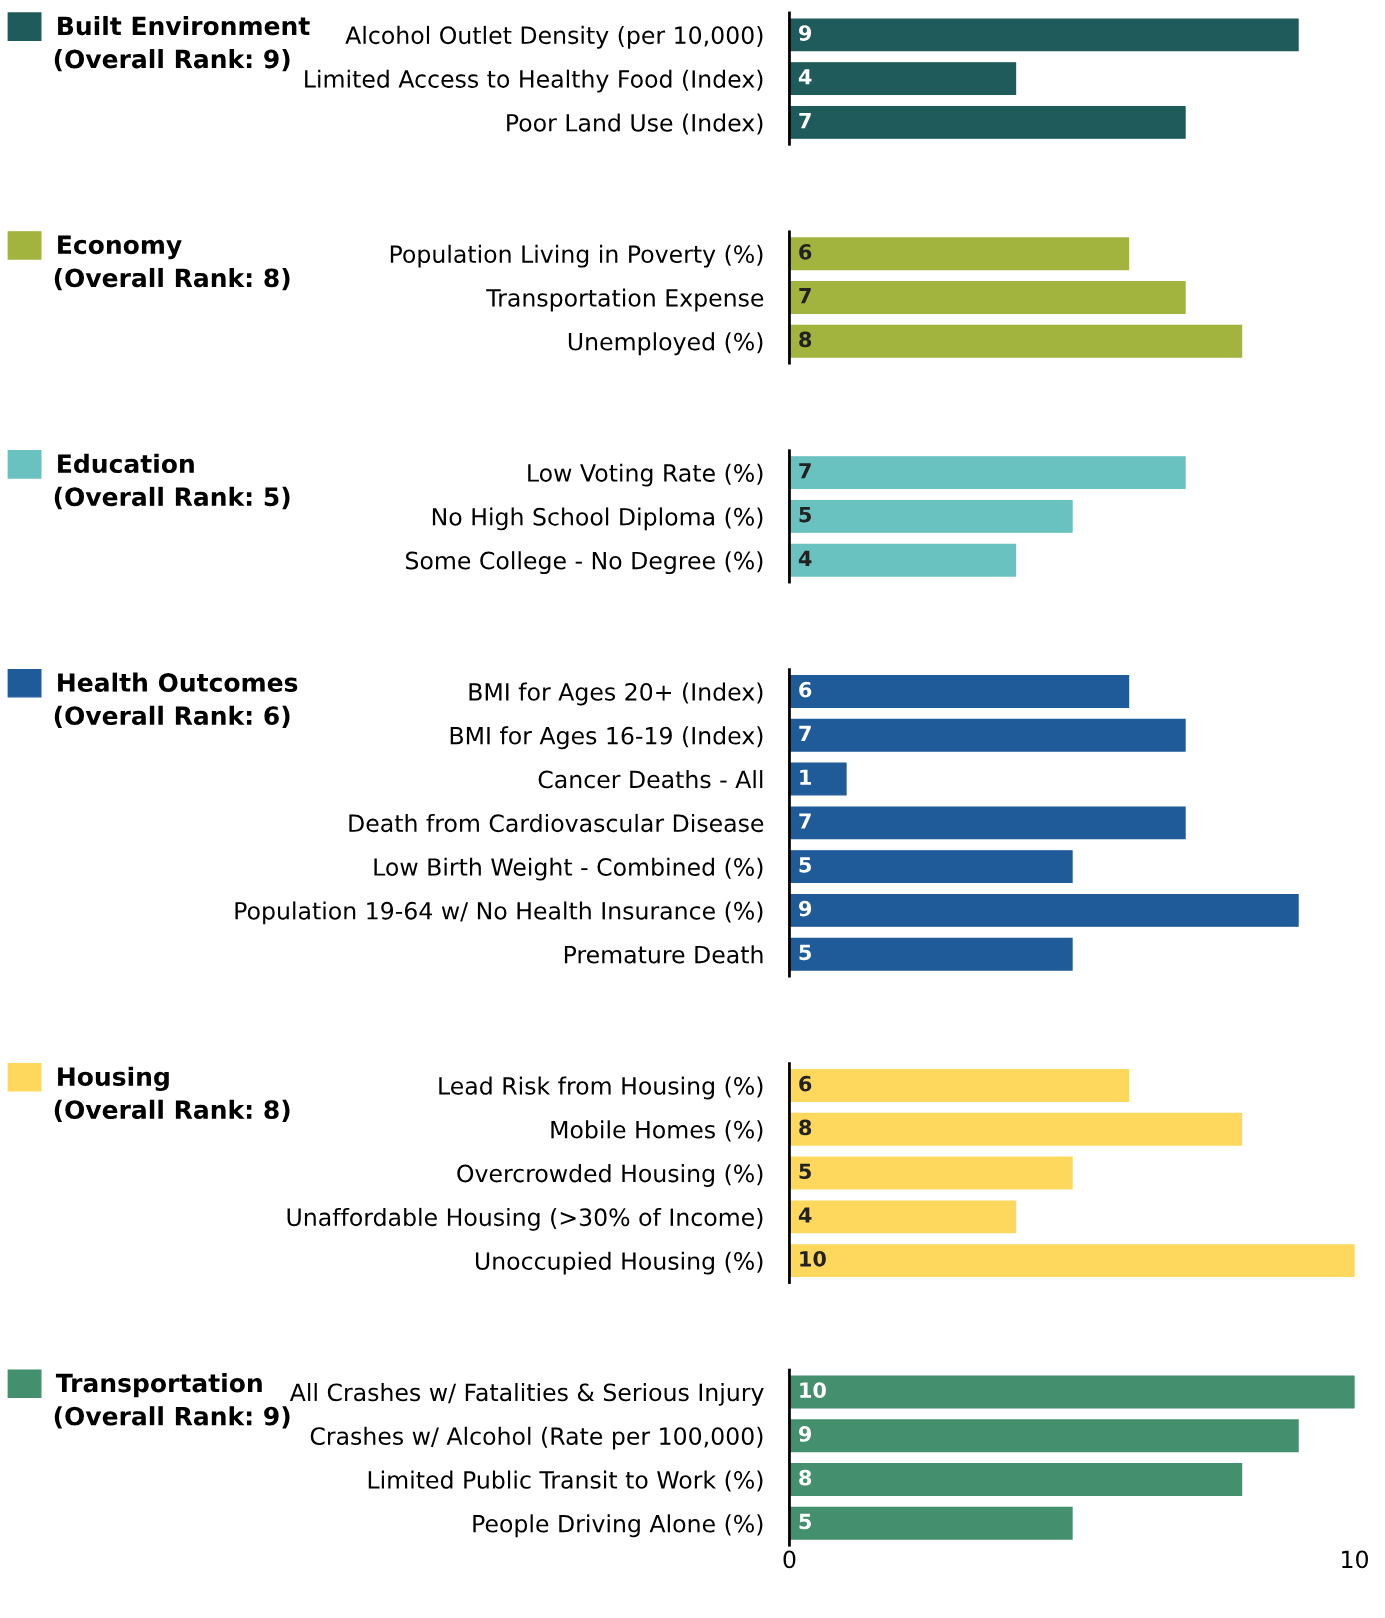 This screenshot has width=1385, height=1618. I want to click on legend-label: Economy, so click(120, 247).